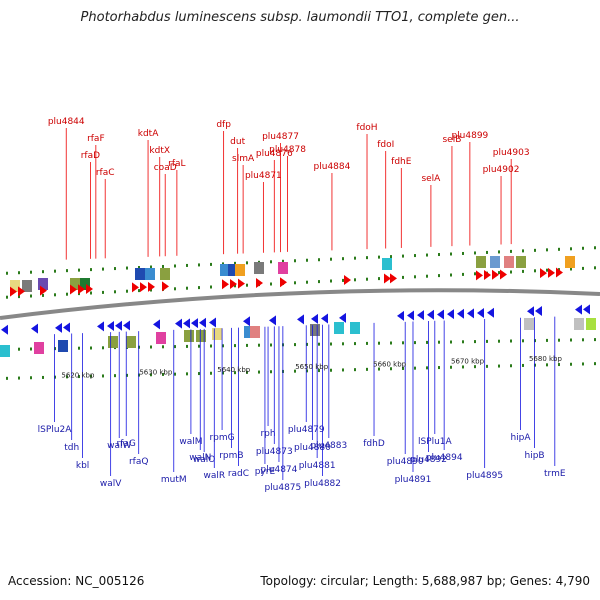 This screenshot has width=600, height=600. I want to click on gene-label: walN, so click(200, 458).